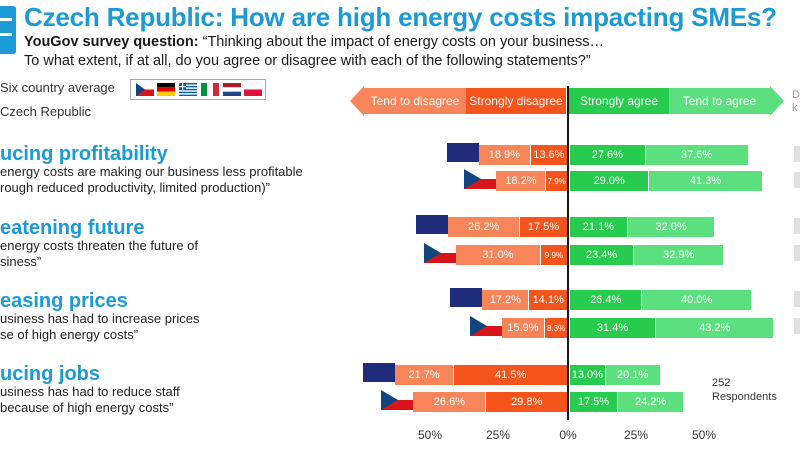  Describe the element at coordinates (46, 111) in the screenshot. I see `legend-cz-label: Czech Republic` at that location.